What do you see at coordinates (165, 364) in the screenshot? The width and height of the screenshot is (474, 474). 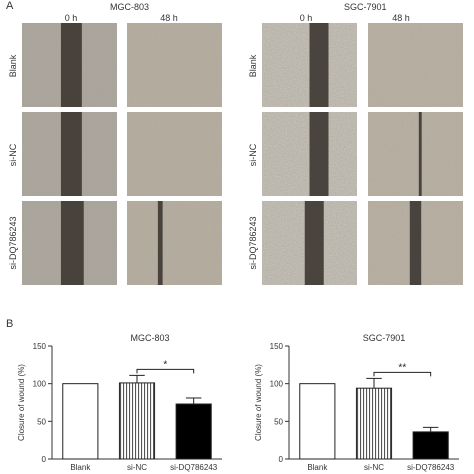 I see `significance-label: *` at bounding box center [165, 364].